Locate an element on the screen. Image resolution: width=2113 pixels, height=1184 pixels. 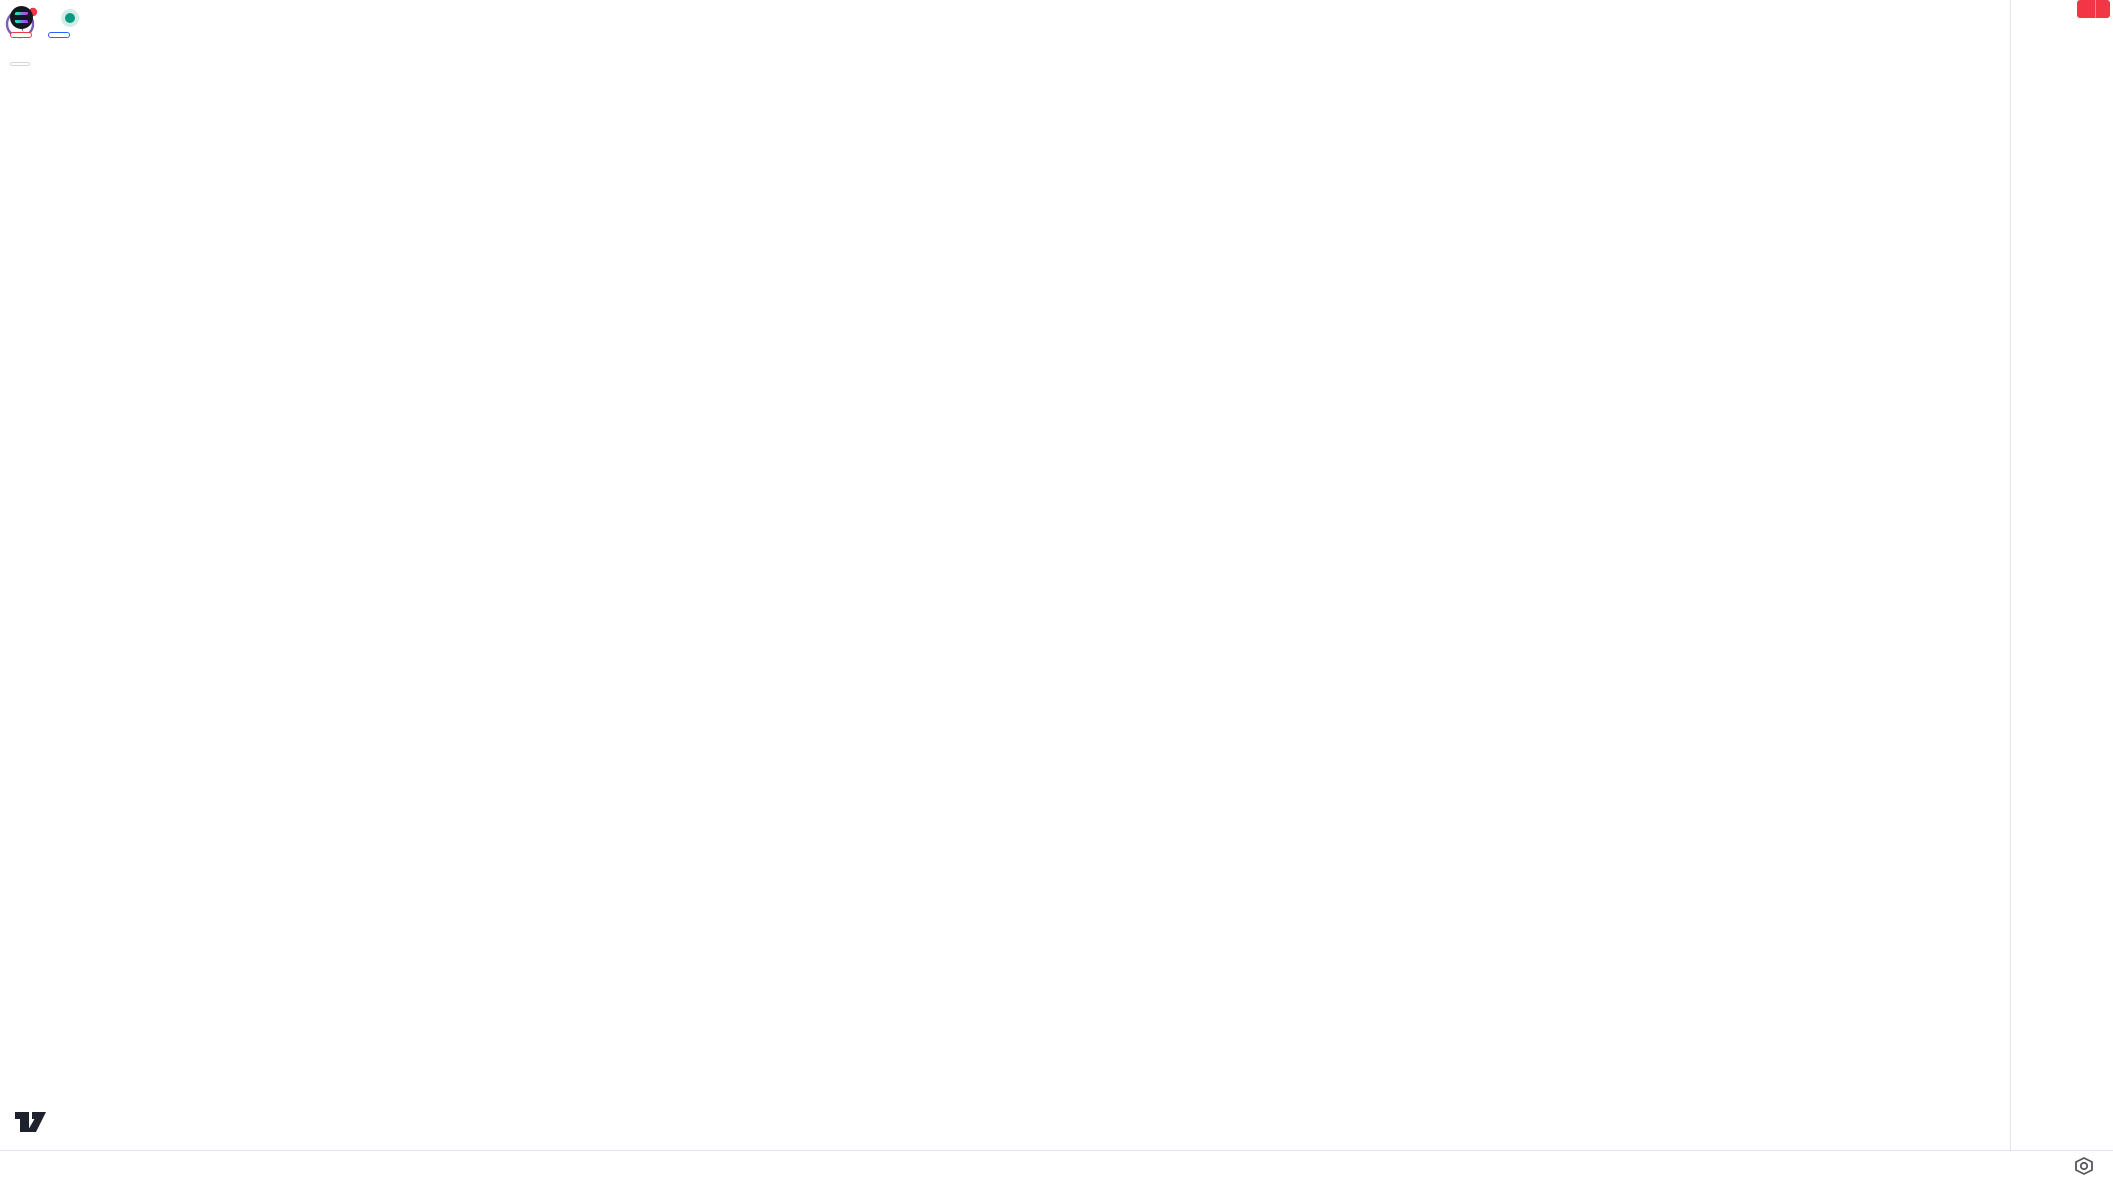
market-status-dot-icon is located at coordinates (70, 17).